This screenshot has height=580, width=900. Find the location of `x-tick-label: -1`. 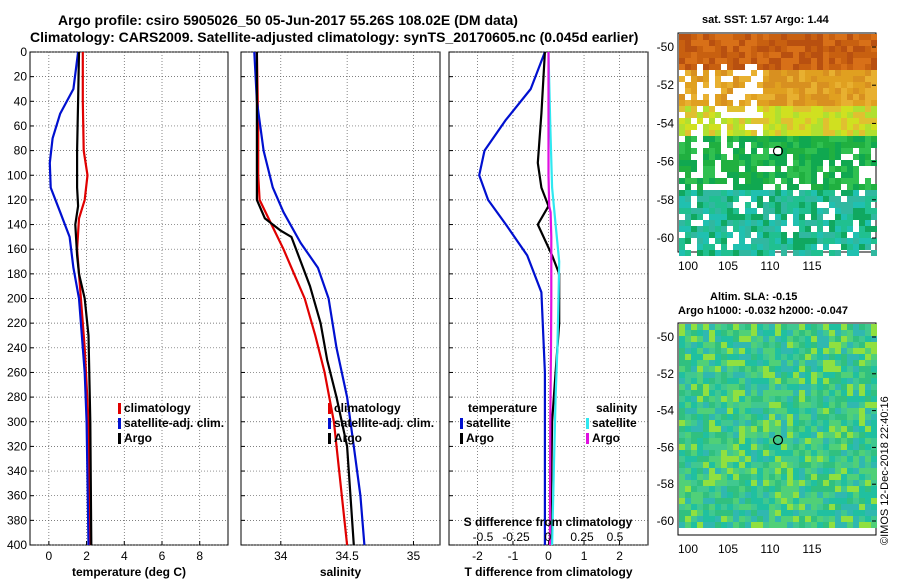

x-tick-label: -1 is located at coordinates (513, 556).